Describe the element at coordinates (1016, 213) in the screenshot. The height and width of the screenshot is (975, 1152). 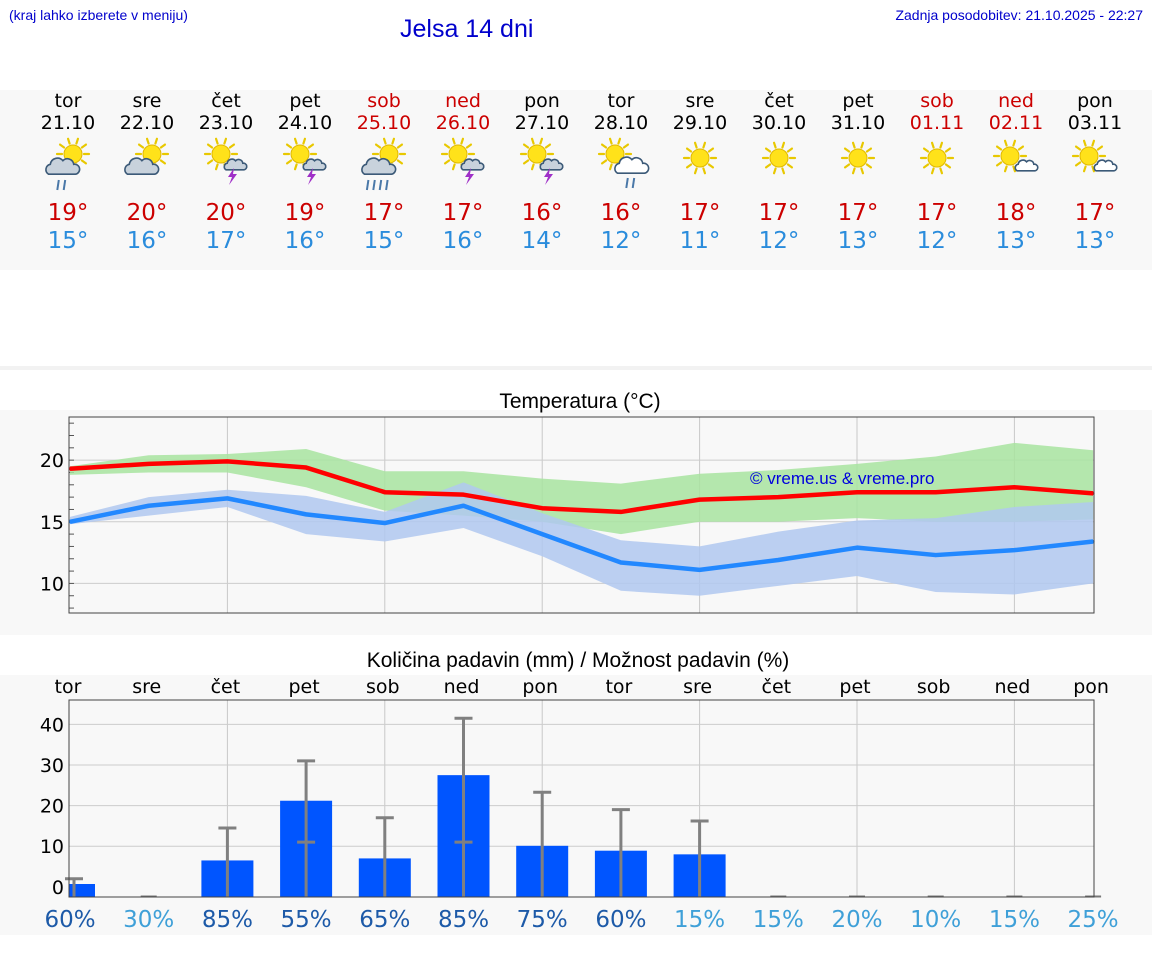
I see `max-temperature: 18°` at that location.